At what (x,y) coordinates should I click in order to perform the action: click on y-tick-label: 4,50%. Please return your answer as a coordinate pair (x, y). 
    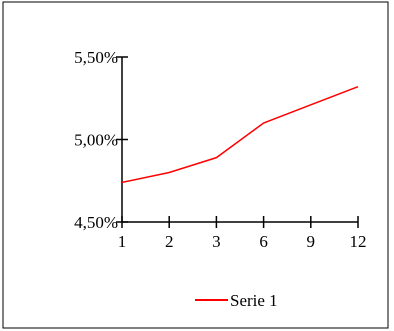
    Looking at the image, I should click on (96, 222).